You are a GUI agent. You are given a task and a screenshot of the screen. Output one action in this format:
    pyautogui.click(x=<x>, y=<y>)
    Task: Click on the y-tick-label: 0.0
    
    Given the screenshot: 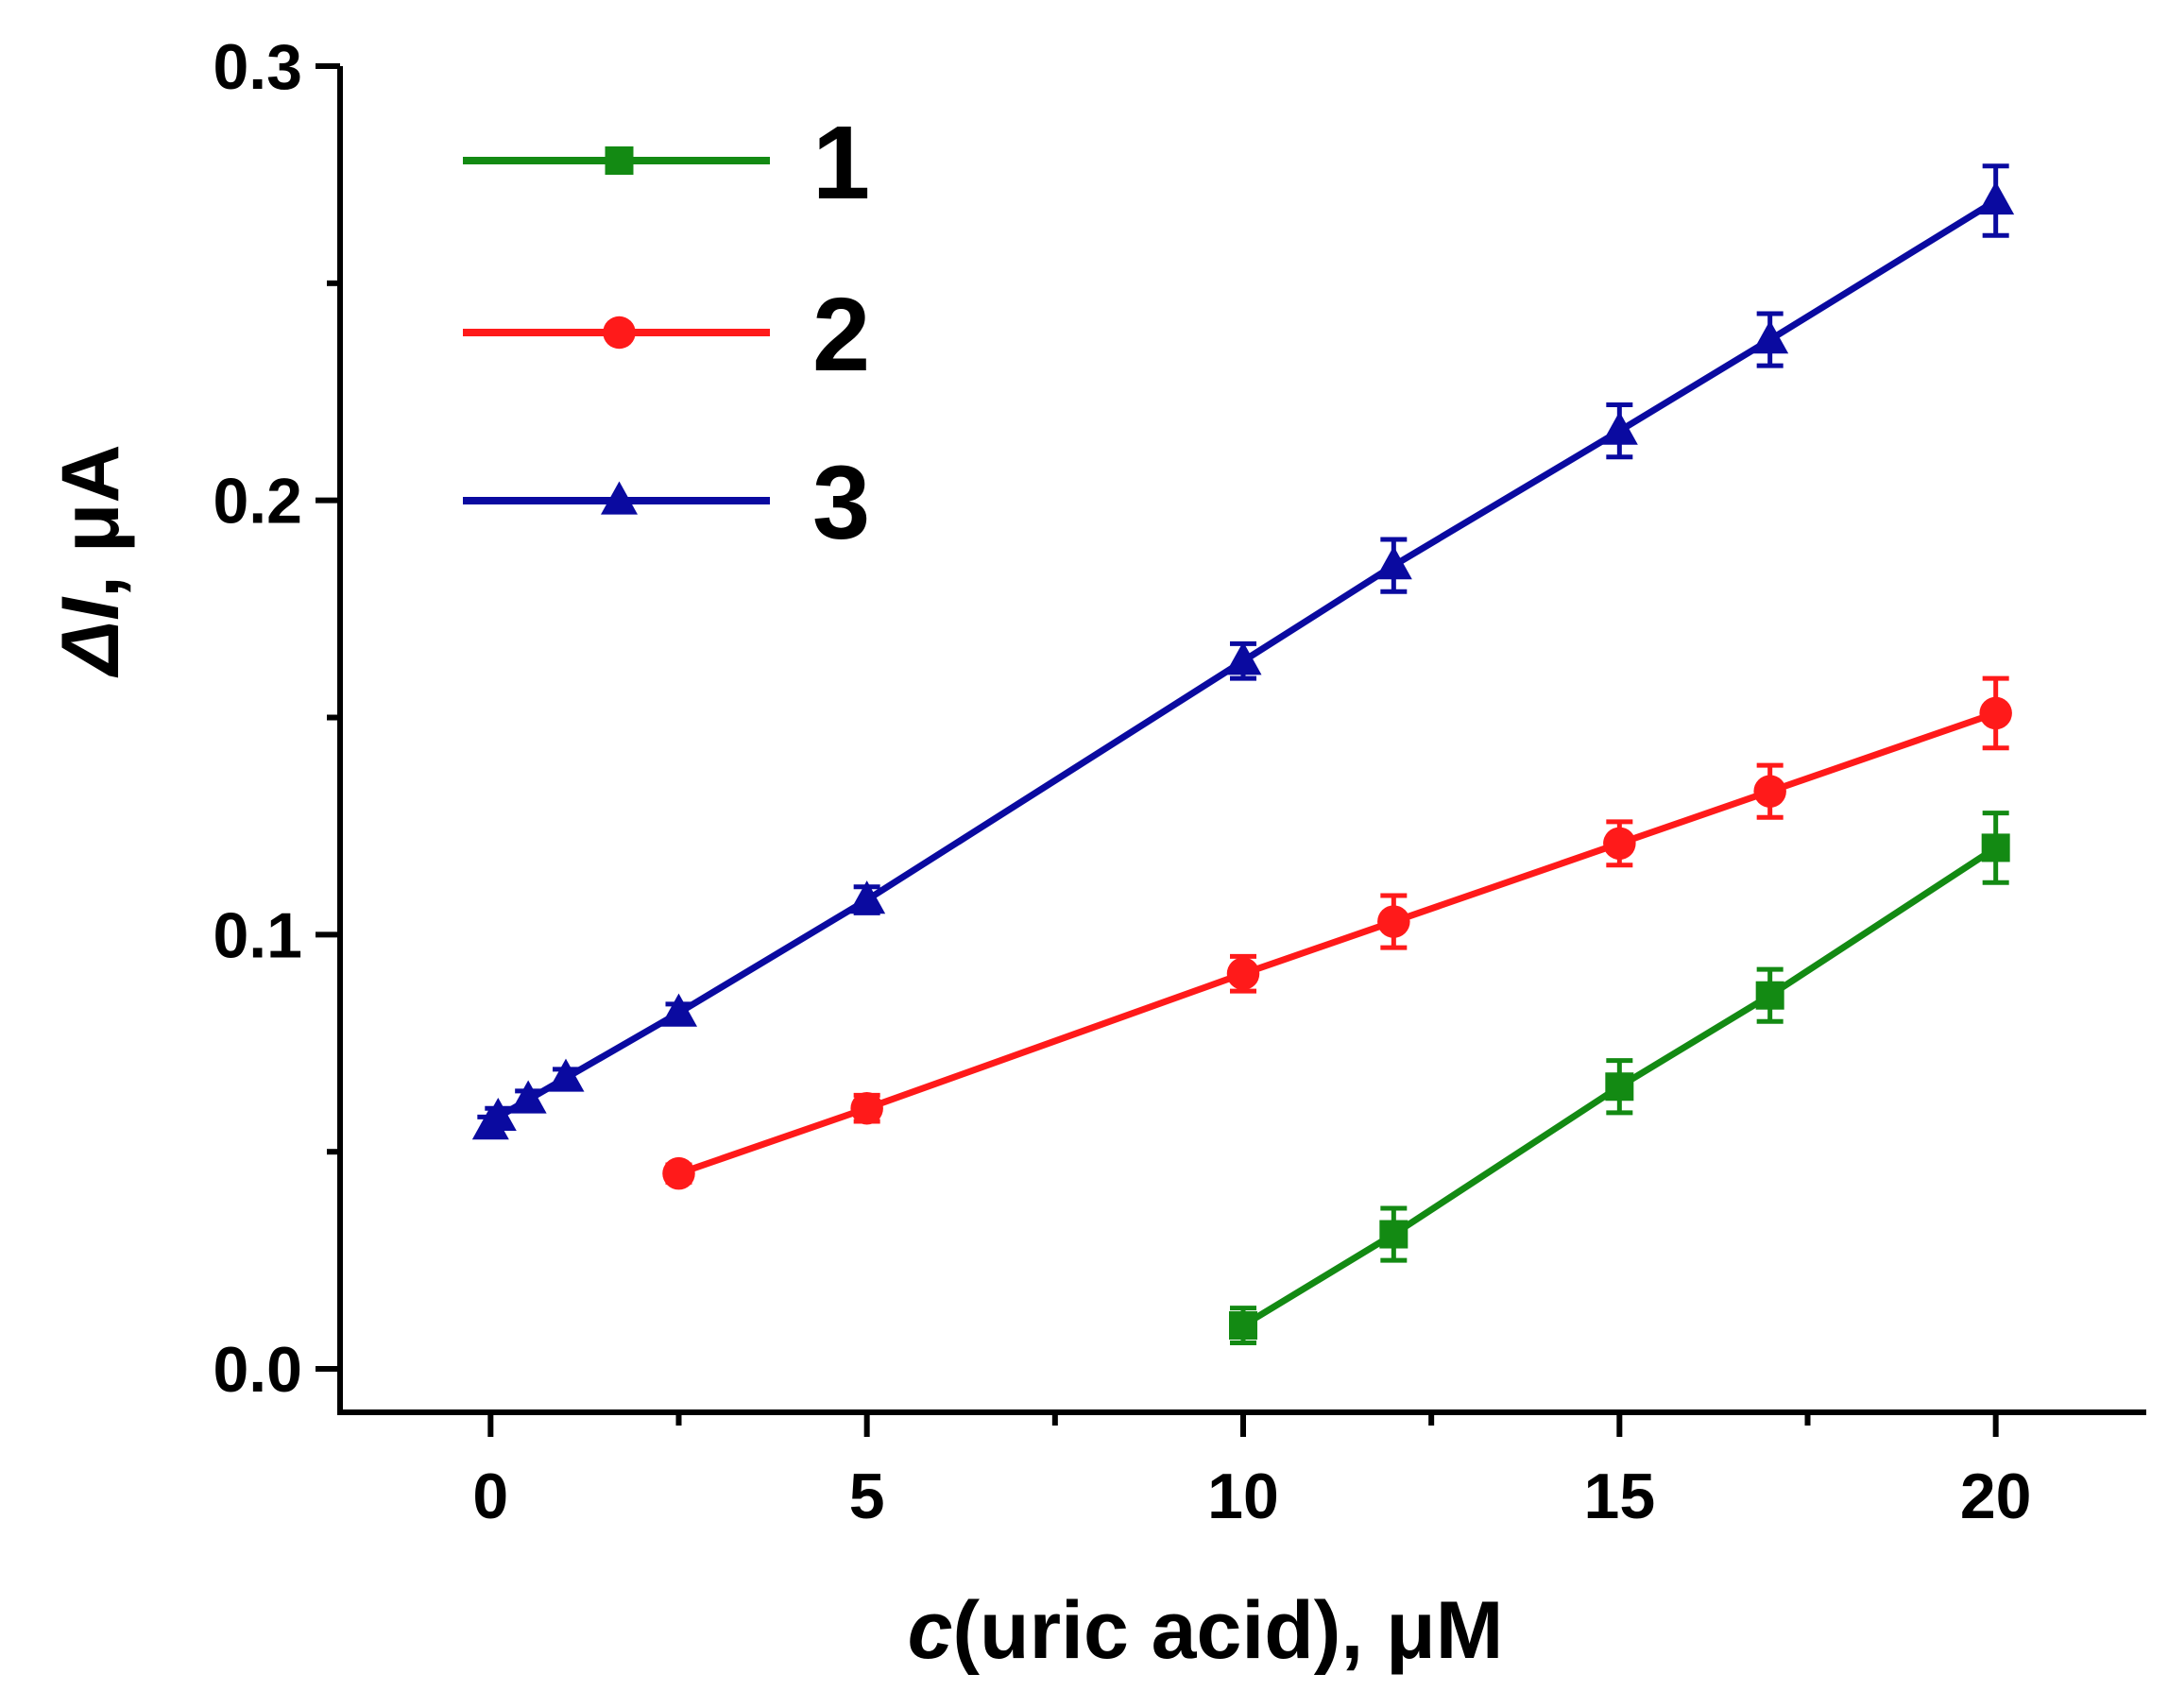 What is the action you would take?
    pyautogui.click(x=257, y=1370)
    